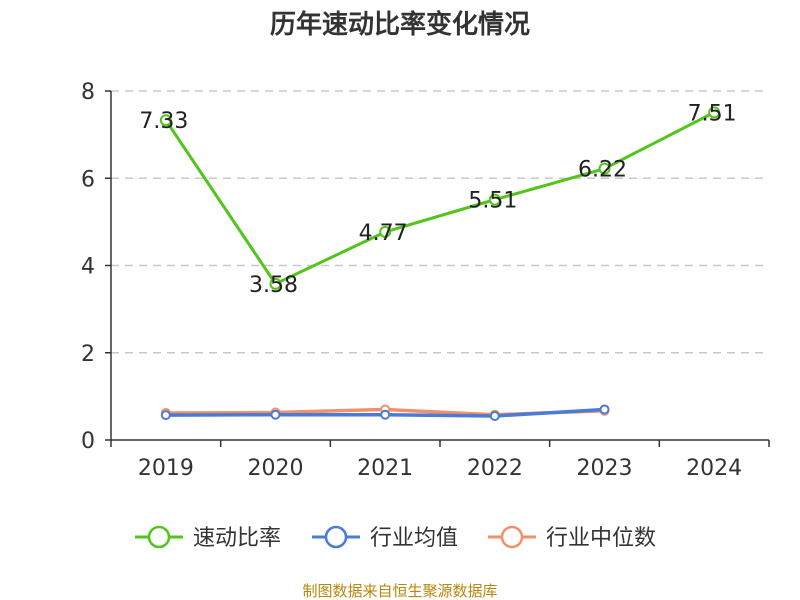 This screenshot has height=600, width=800. I want to click on legend-item: 速动比率, so click(208, 538).